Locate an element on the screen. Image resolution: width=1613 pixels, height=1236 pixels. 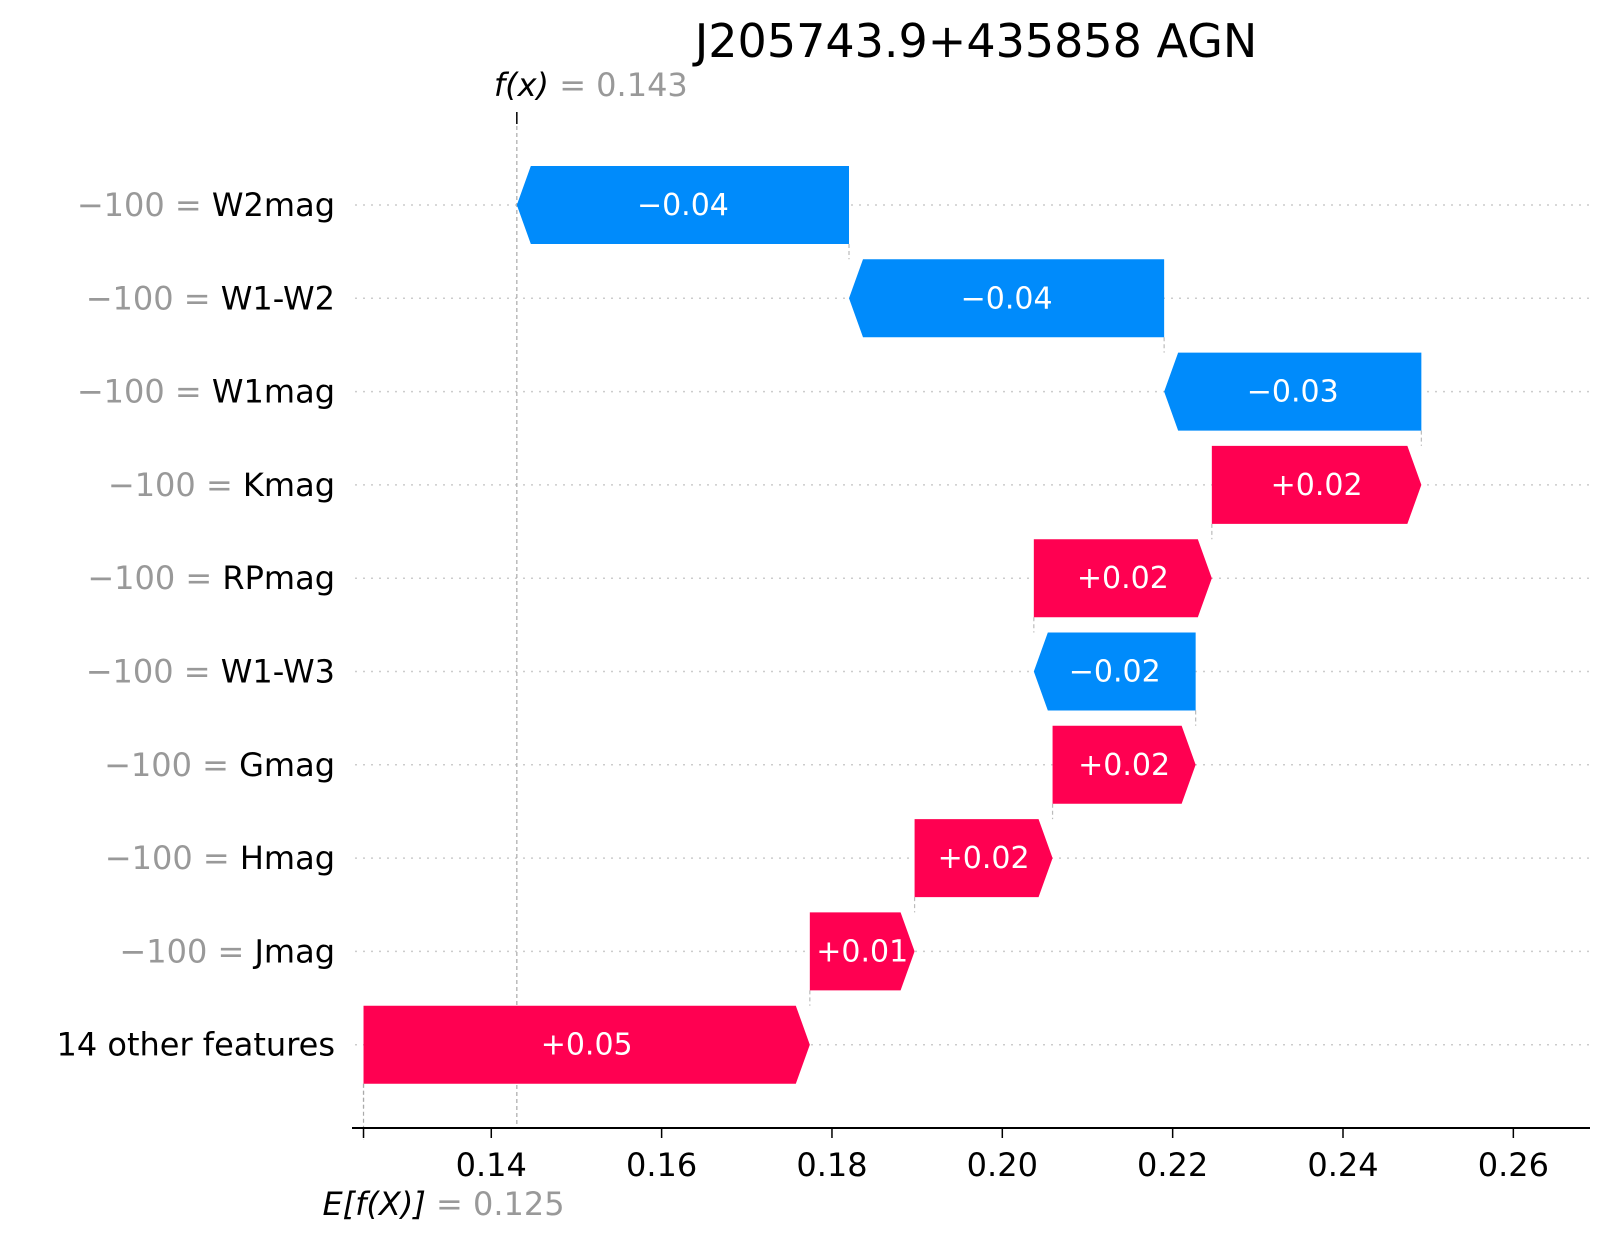
feature-name: W1-W3 is located at coordinates (278, 672).